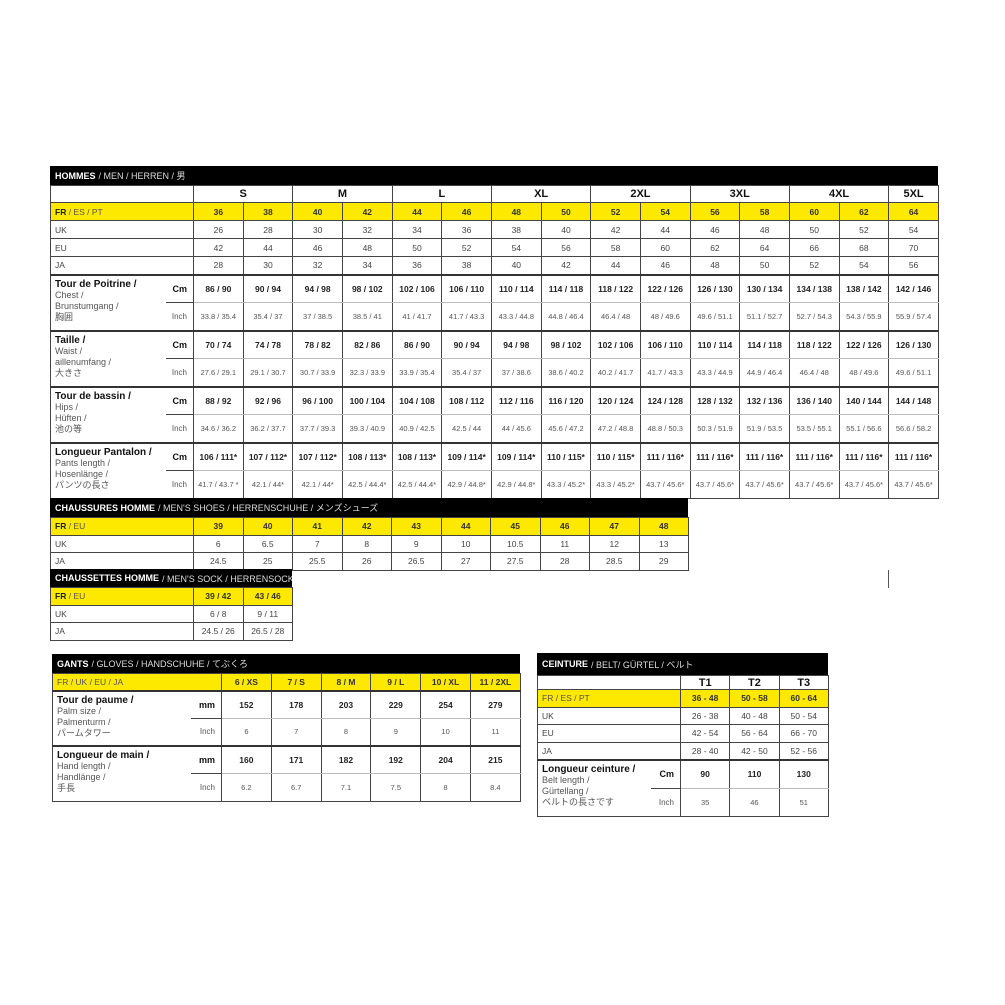  What do you see at coordinates (764, 400) in the screenshot?
I see `measure-cell-metric: 132 / 136` at bounding box center [764, 400].